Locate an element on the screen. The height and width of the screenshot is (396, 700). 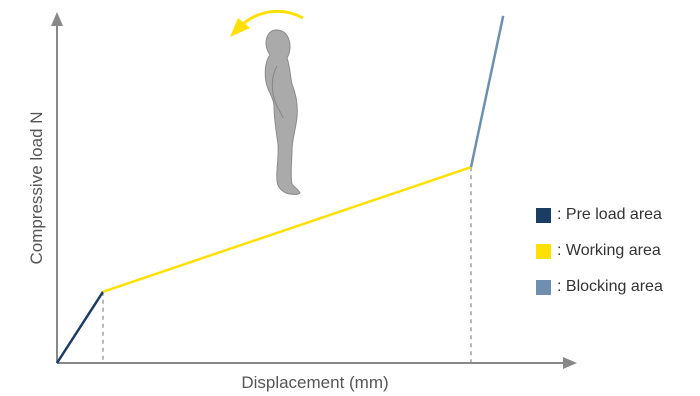
y-axis-arrow is located at coordinates (57, 19).